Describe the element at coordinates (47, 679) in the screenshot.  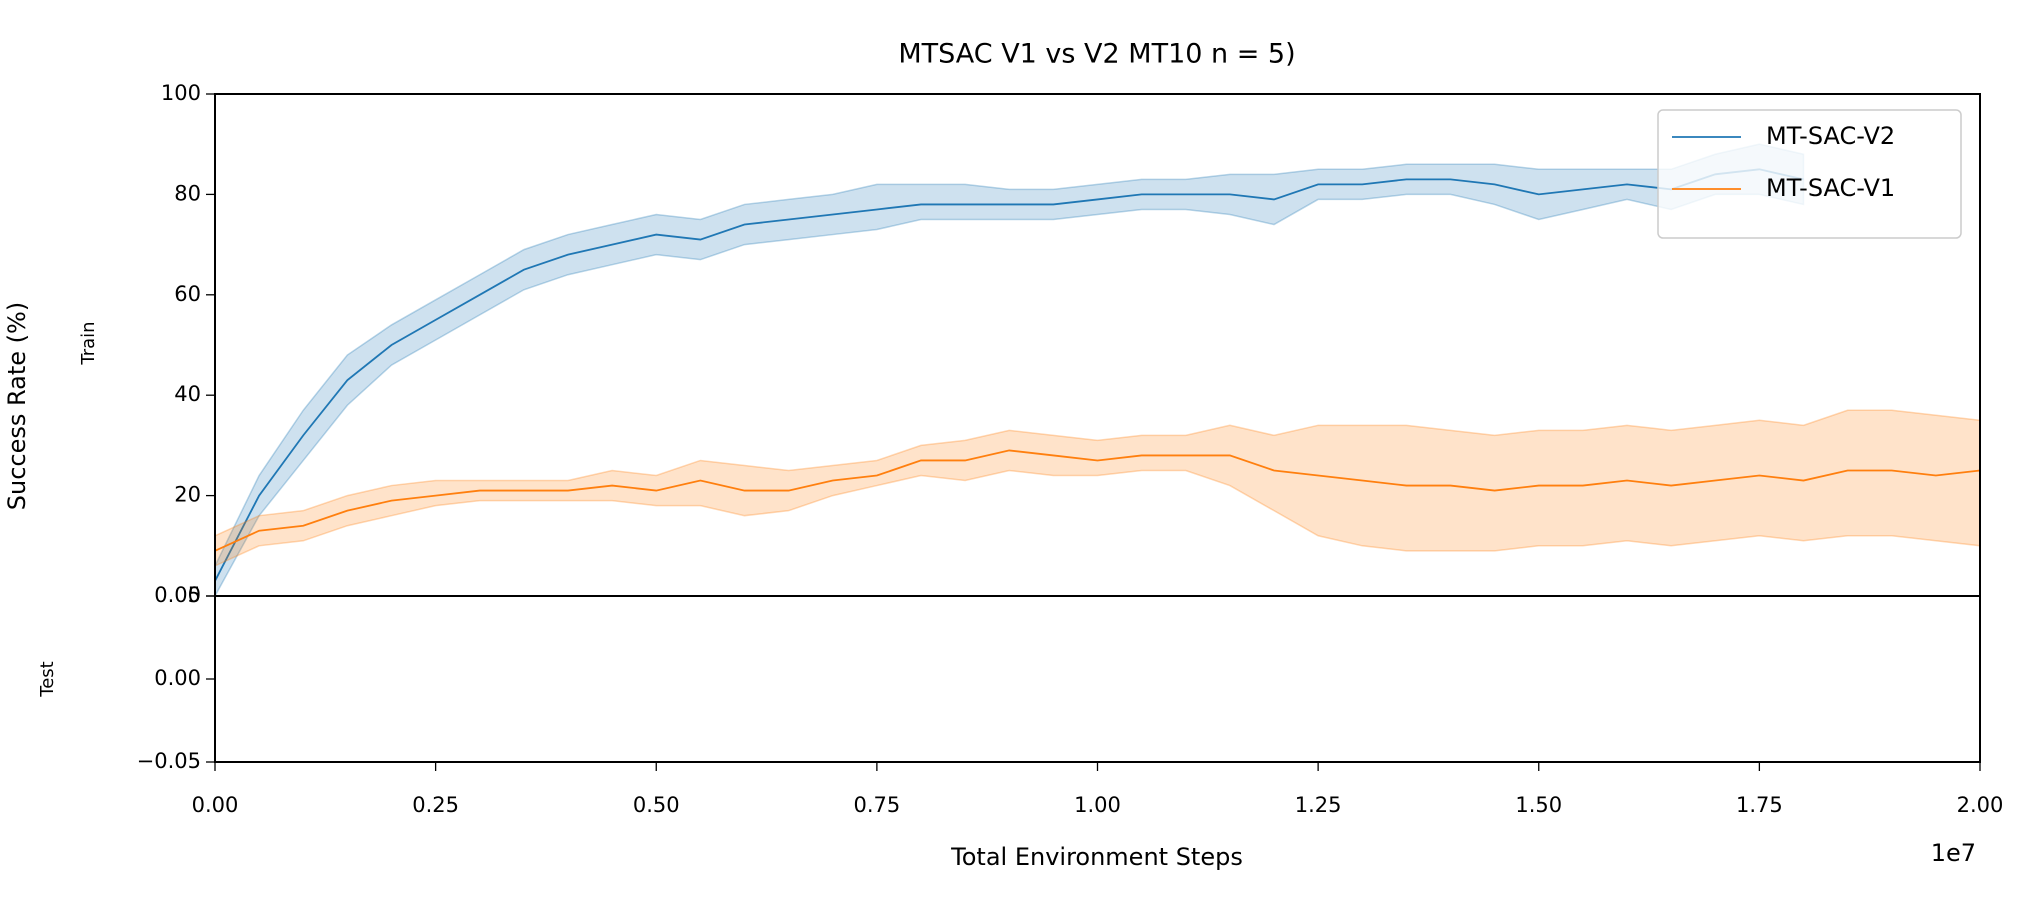
I see `panel-label: Test` at that location.